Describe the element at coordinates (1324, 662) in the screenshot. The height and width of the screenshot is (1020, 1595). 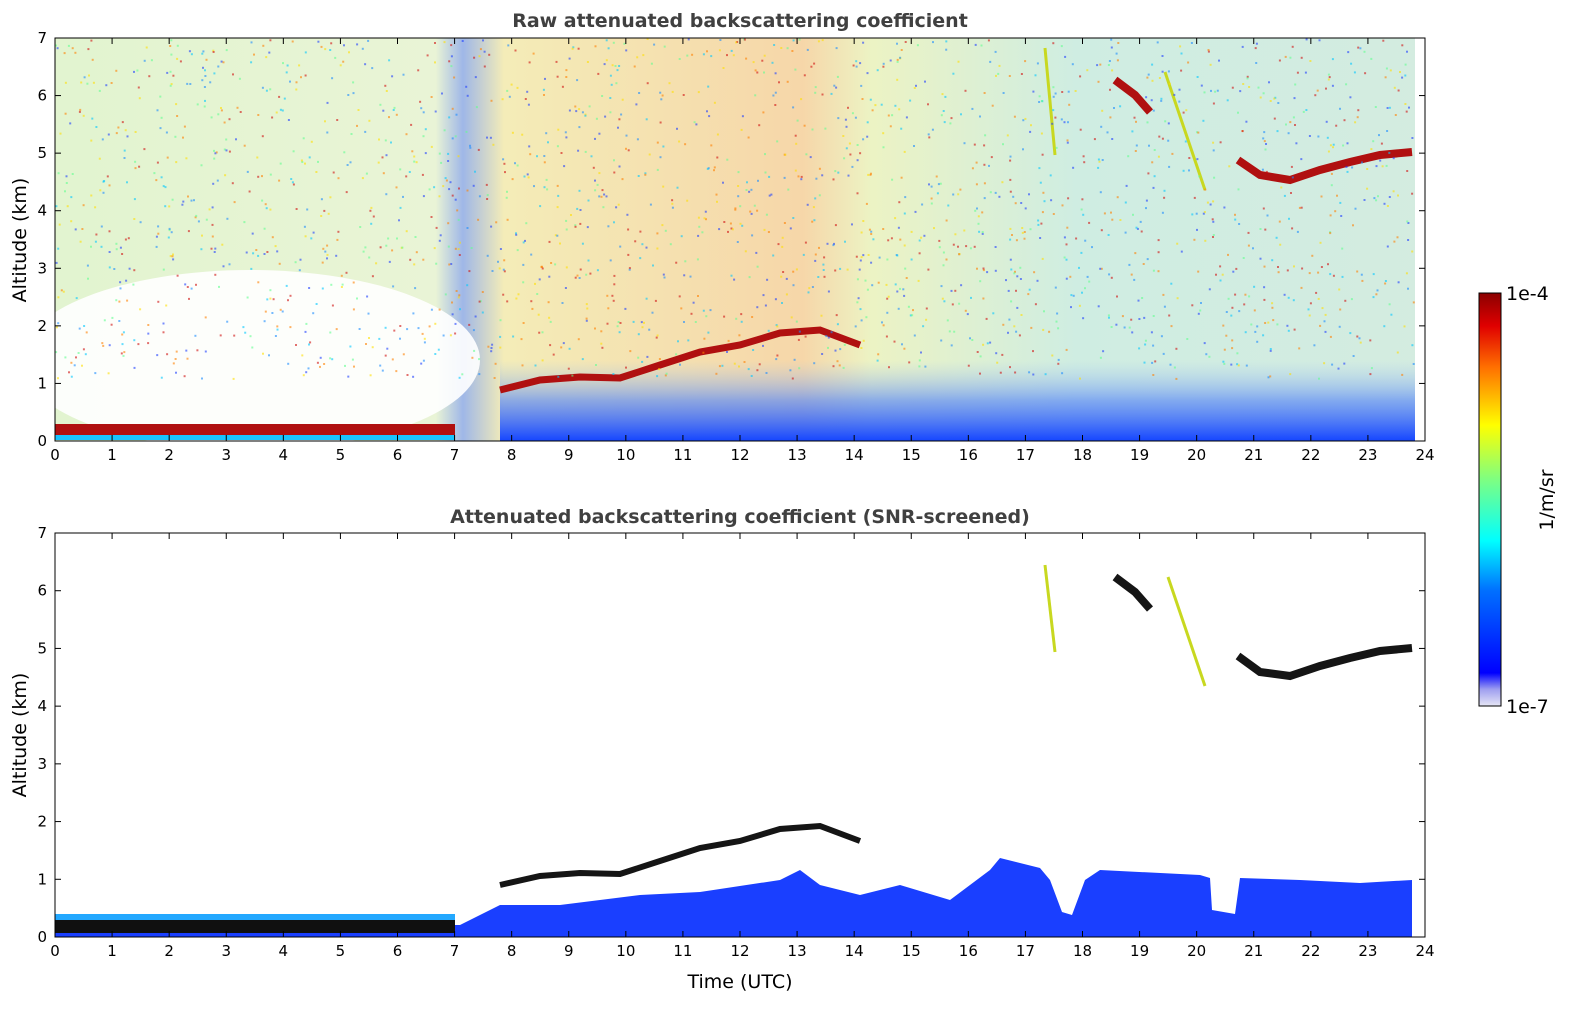
I see `screened-mid-cloud` at that location.